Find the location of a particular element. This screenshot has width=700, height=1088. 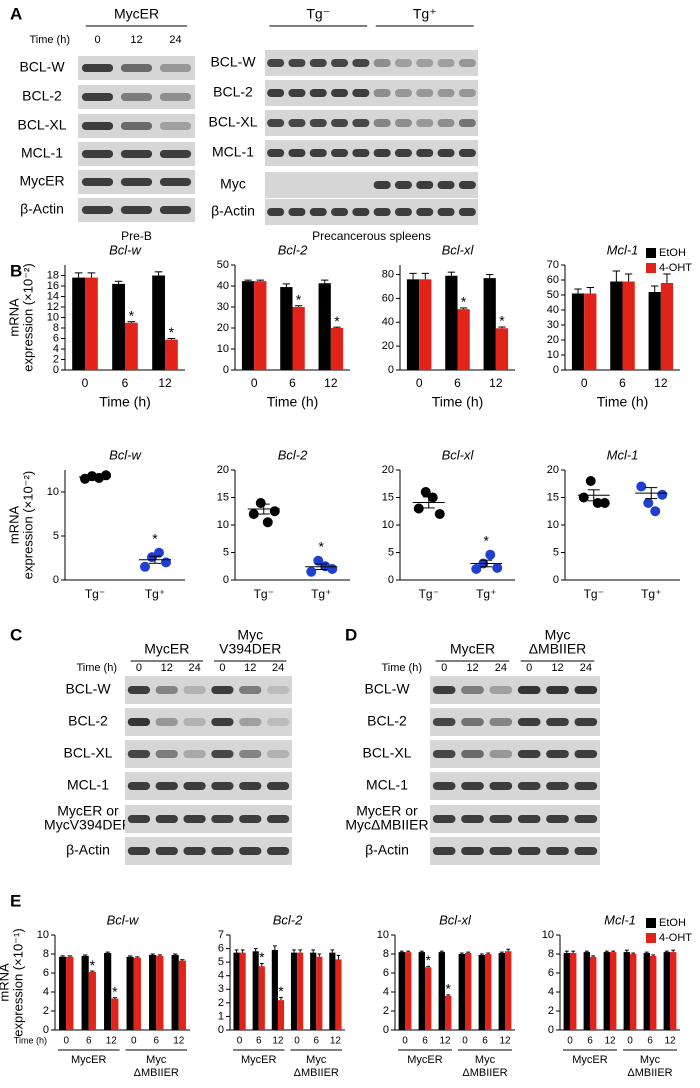

legend-swatch is located at coordinates (651, 938).